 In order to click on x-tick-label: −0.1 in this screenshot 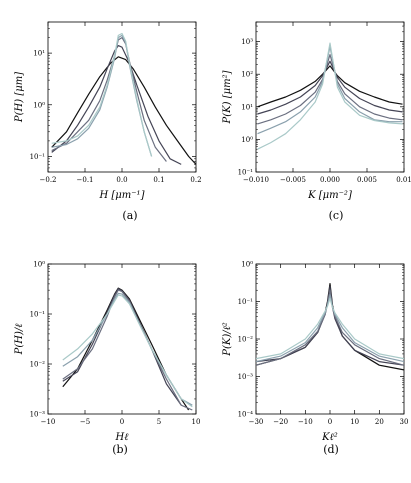, I will do `click(85, 180)`.